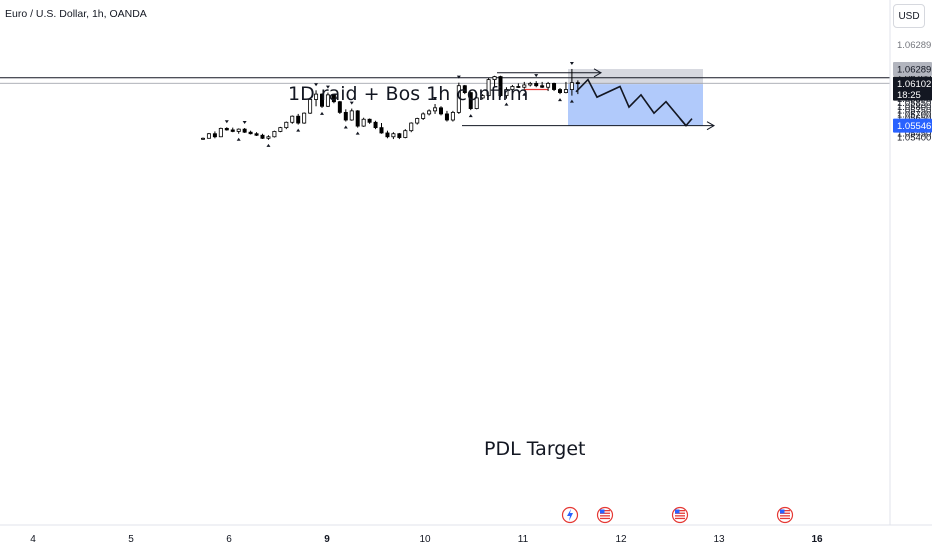 The image size is (932, 550). What do you see at coordinates (909, 16) in the screenshot?
I see `currency-button: USD` at bounding box center [909, 16].